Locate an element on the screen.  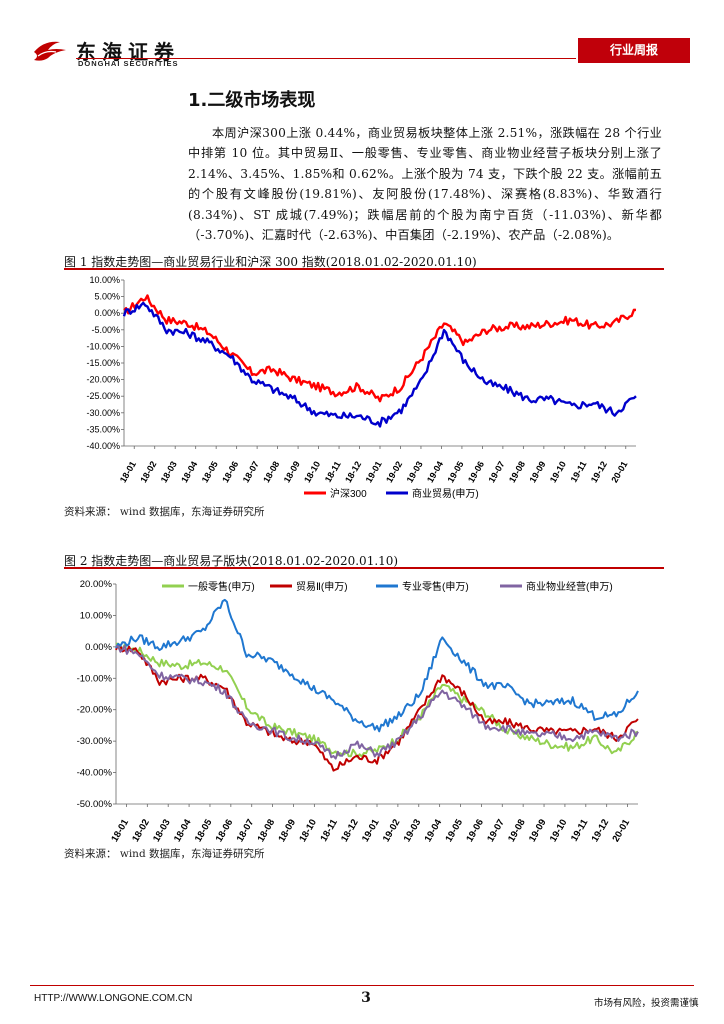
y-tick-label: -35.00% is located at coordinates (103, 429).